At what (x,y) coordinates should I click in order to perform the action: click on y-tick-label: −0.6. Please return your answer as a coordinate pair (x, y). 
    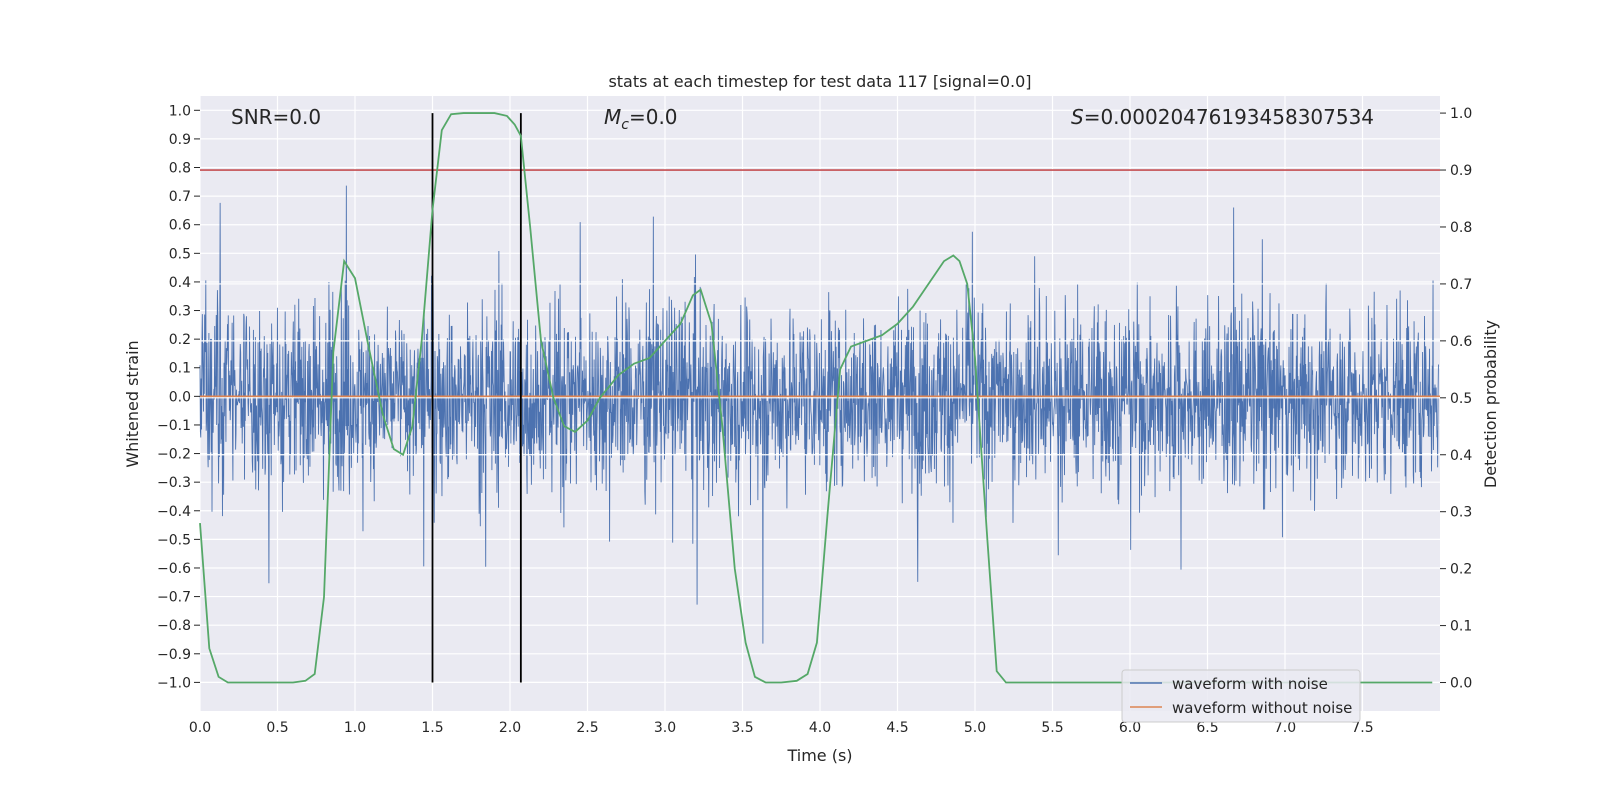
    Looking at the image, I should click on (174, 569).